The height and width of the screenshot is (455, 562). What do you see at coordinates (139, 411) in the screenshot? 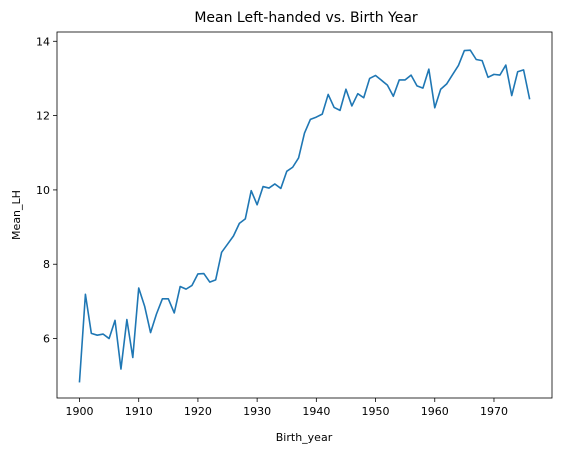
I see `x-tick-label: 1910` at bounding box center [139, 411].